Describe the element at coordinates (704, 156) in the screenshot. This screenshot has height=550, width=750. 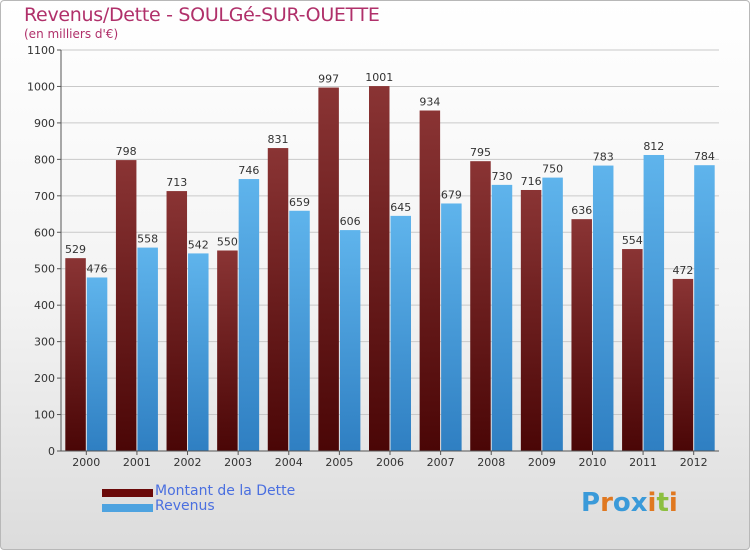
I see `bar-revenus-value-label: 784` at that location.